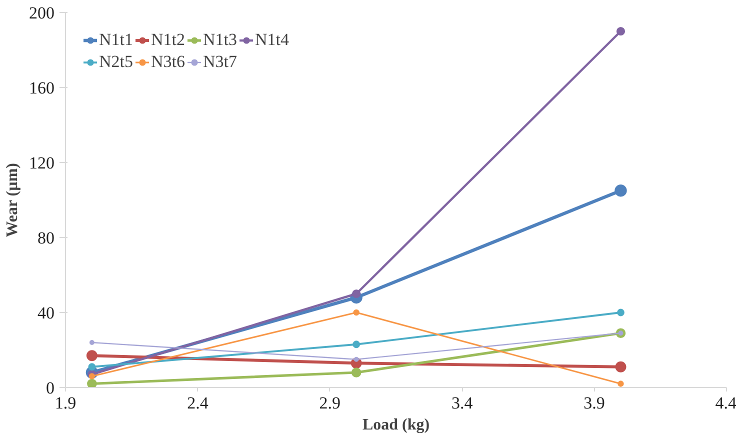 The width and height of the screenshot is (736, 436). I want to click on y-tick-label: 200, so click(41, 13).